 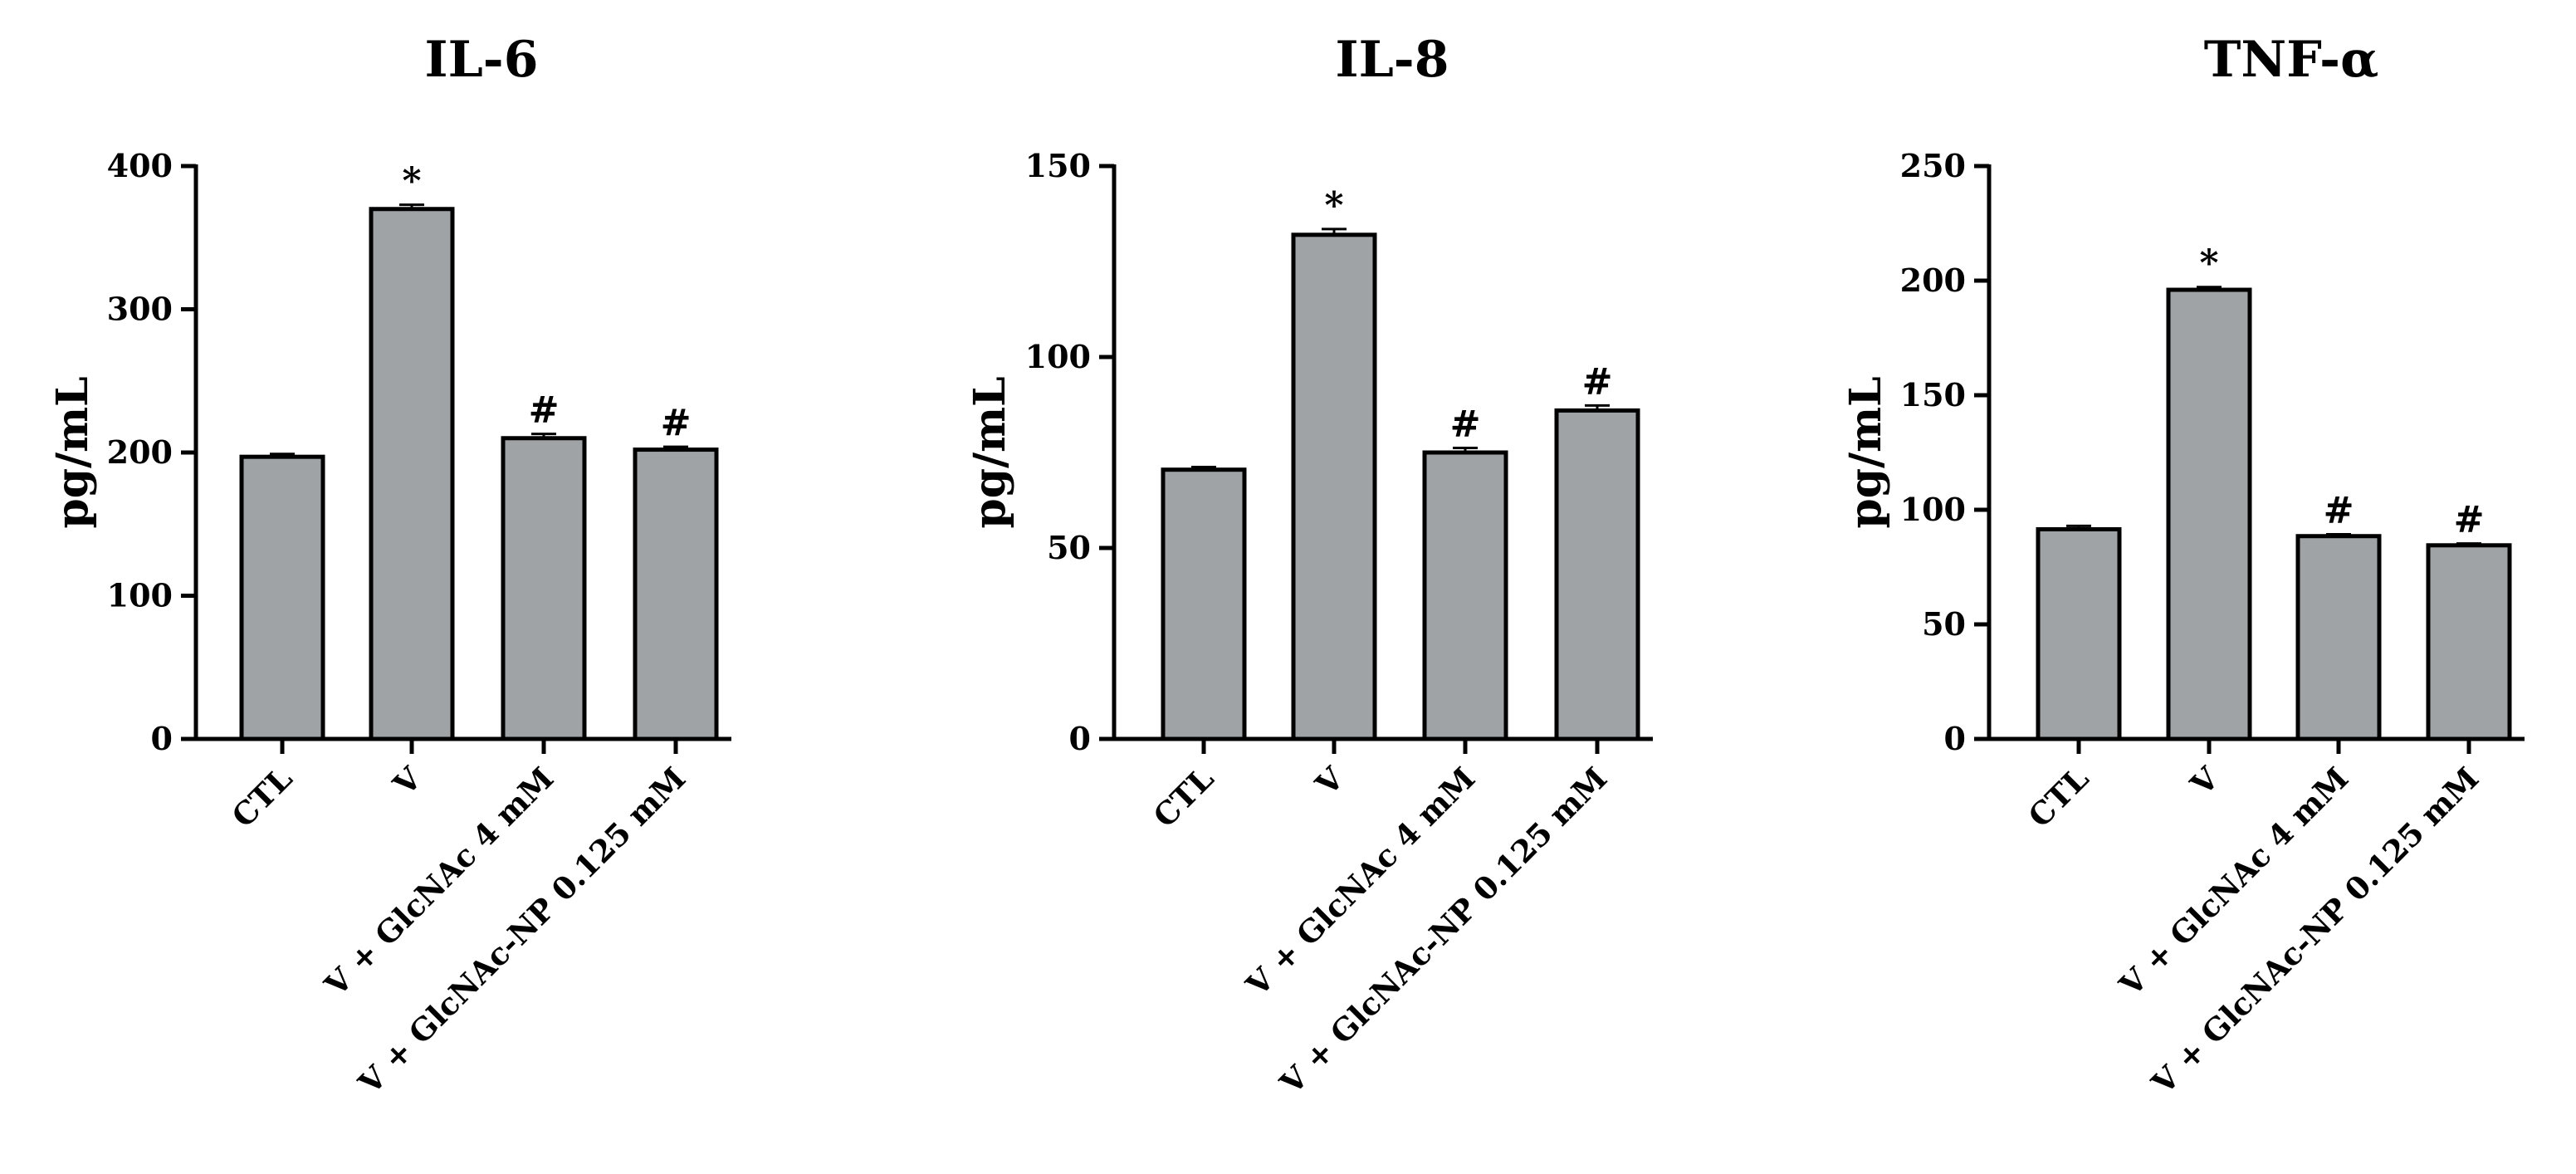 I want to click on il6-category-label-2: V + GlcNAc 4 mM, so click(x=439, y=882).